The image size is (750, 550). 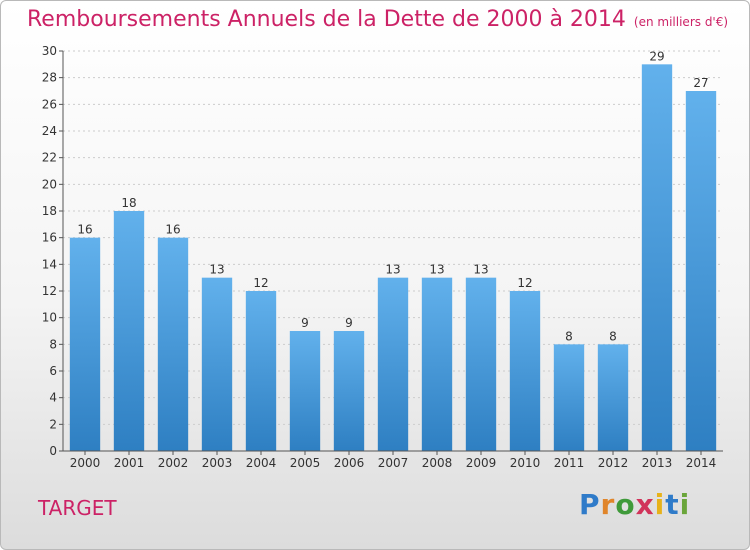 I want to click on logo-letter: o, so click(x=625, y=504).